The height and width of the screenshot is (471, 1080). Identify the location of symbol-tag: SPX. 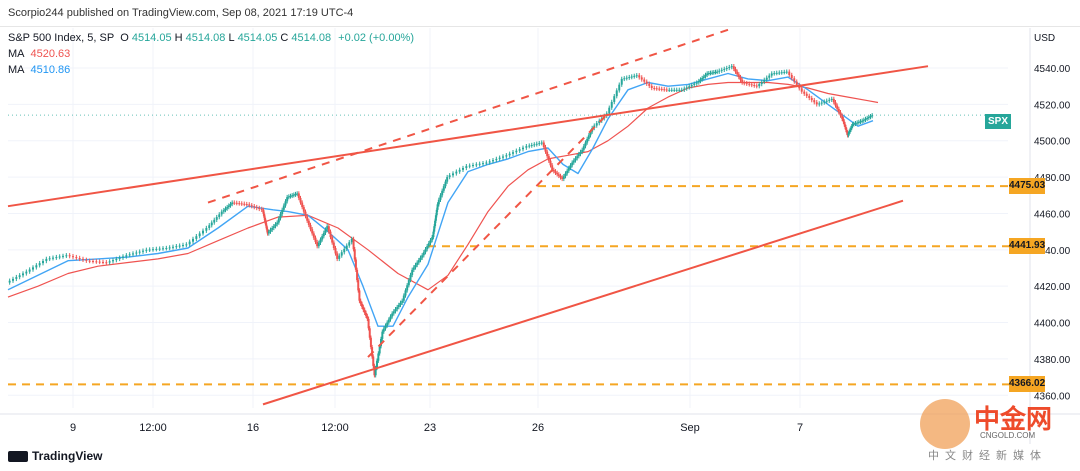
(998, 121).